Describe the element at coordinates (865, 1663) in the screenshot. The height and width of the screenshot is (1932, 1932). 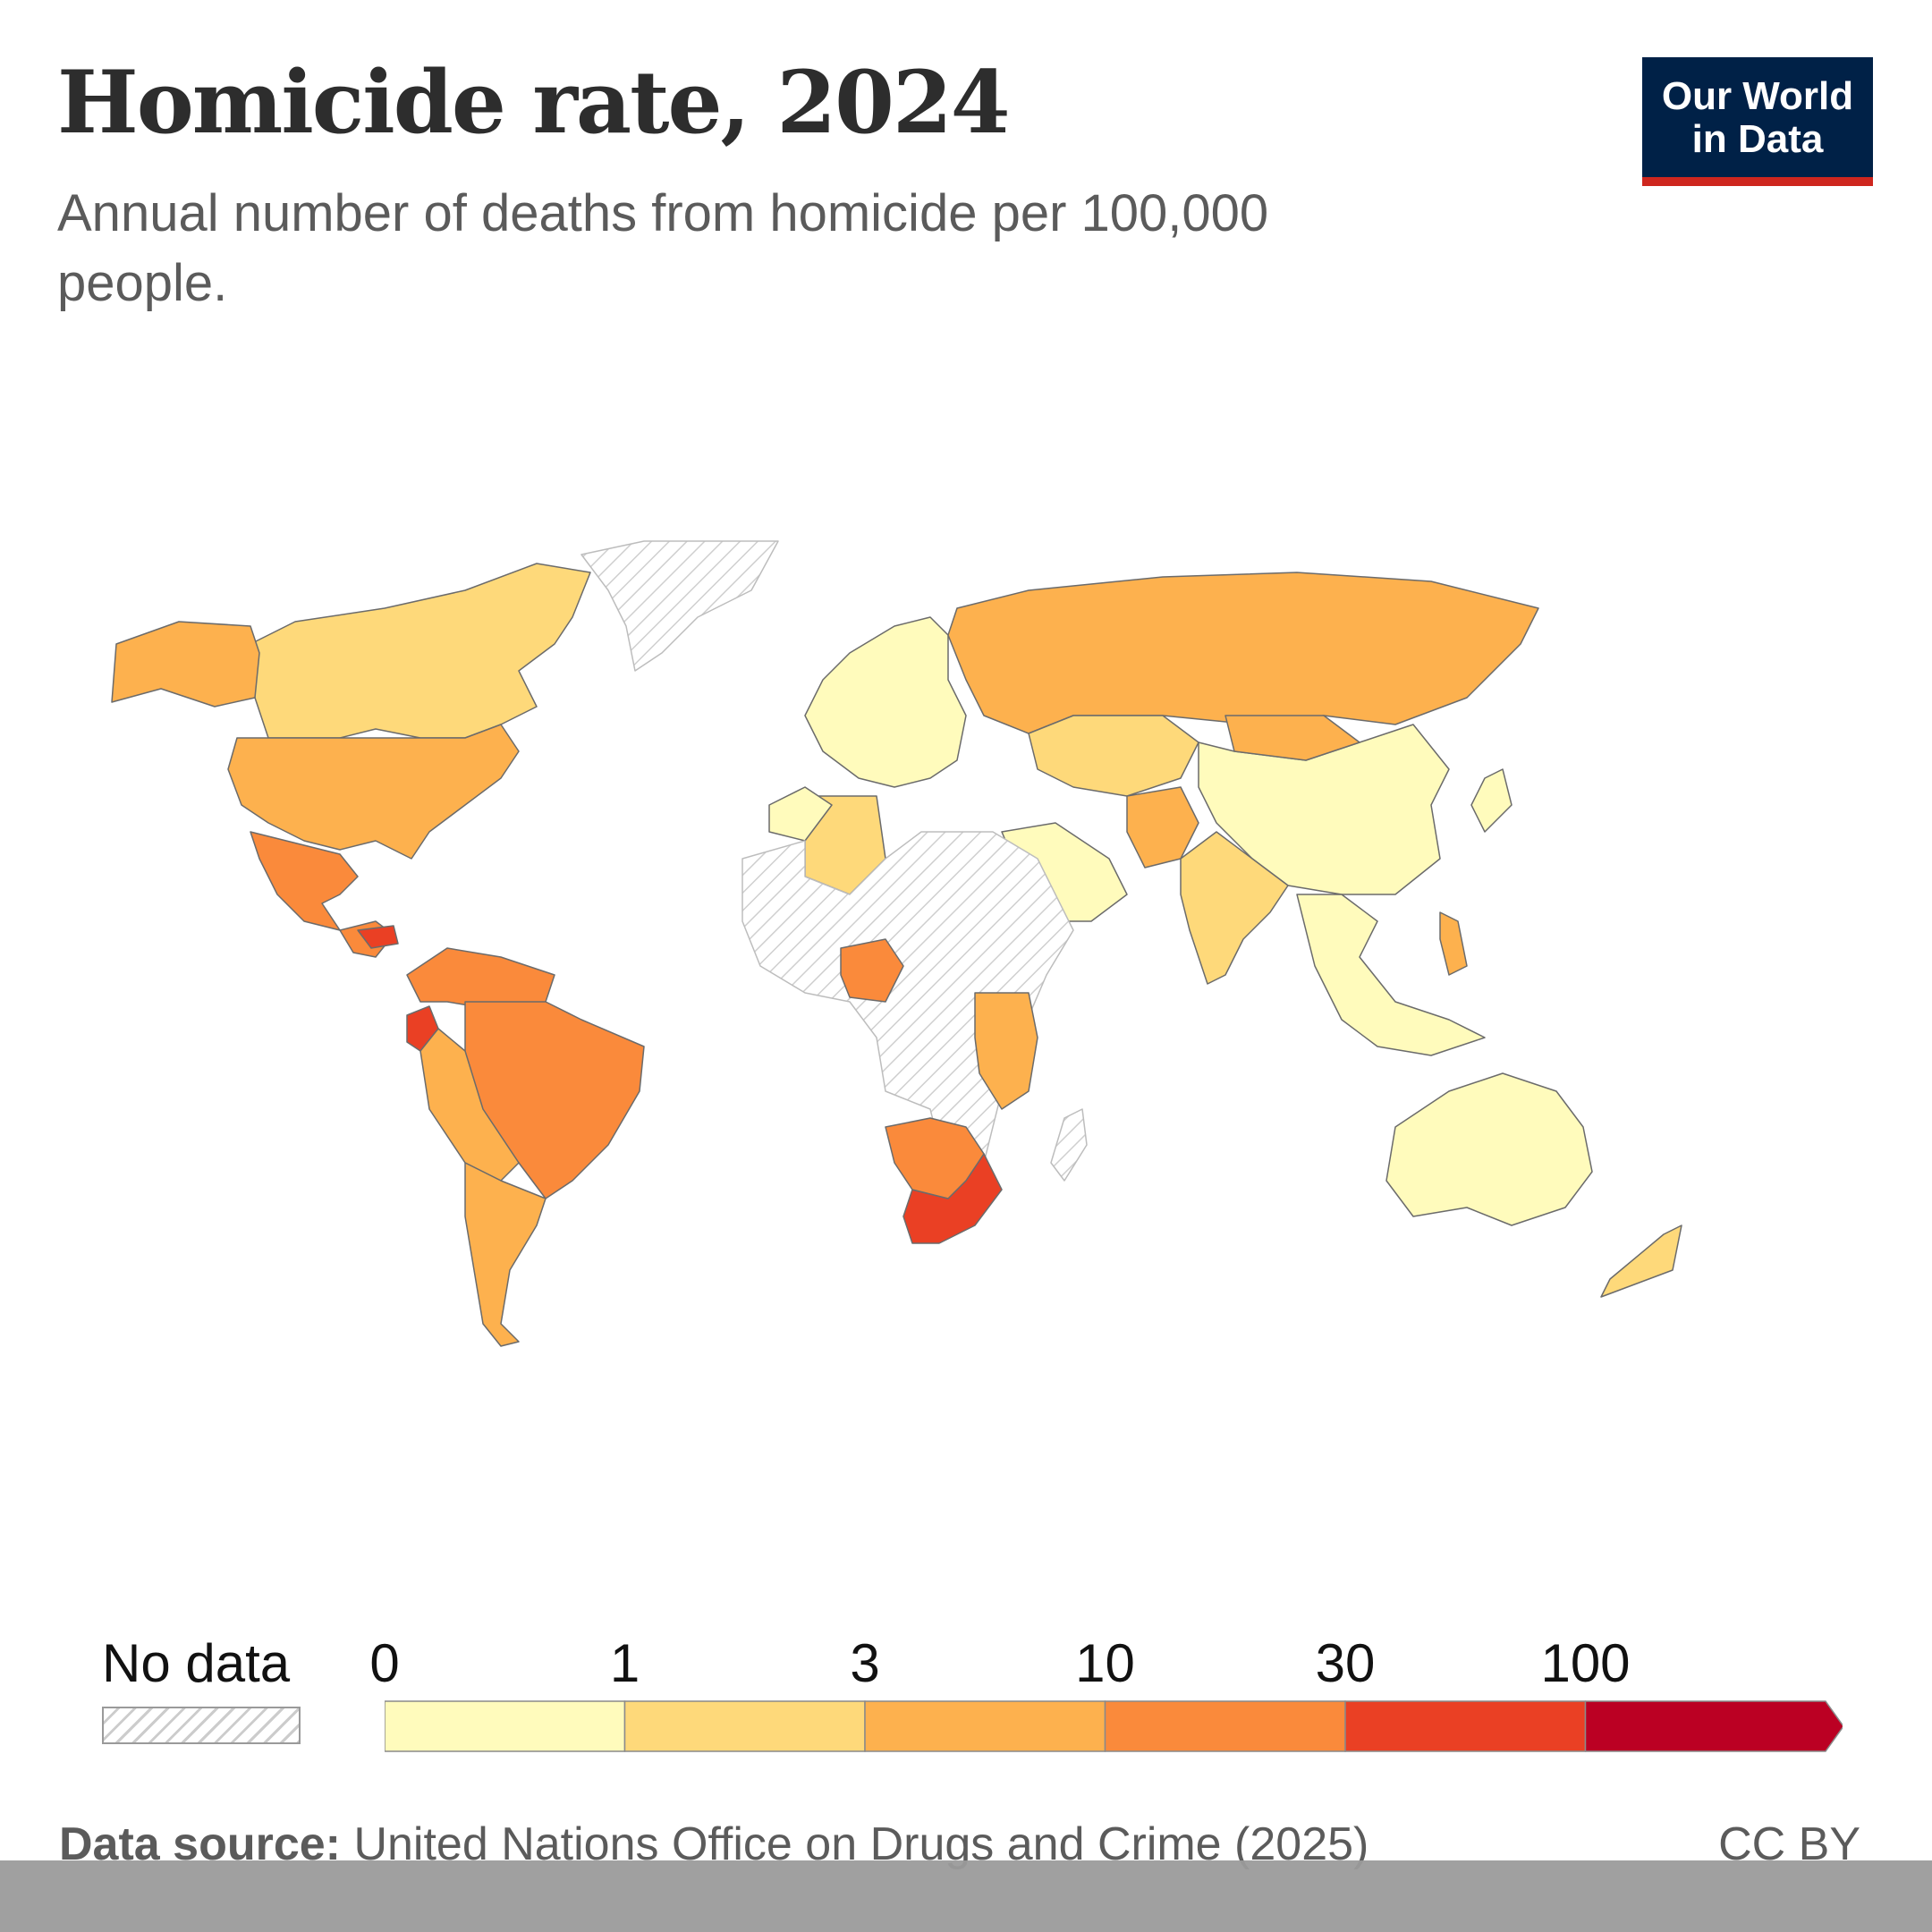
I see `legend-tick-3: 3` at that location.